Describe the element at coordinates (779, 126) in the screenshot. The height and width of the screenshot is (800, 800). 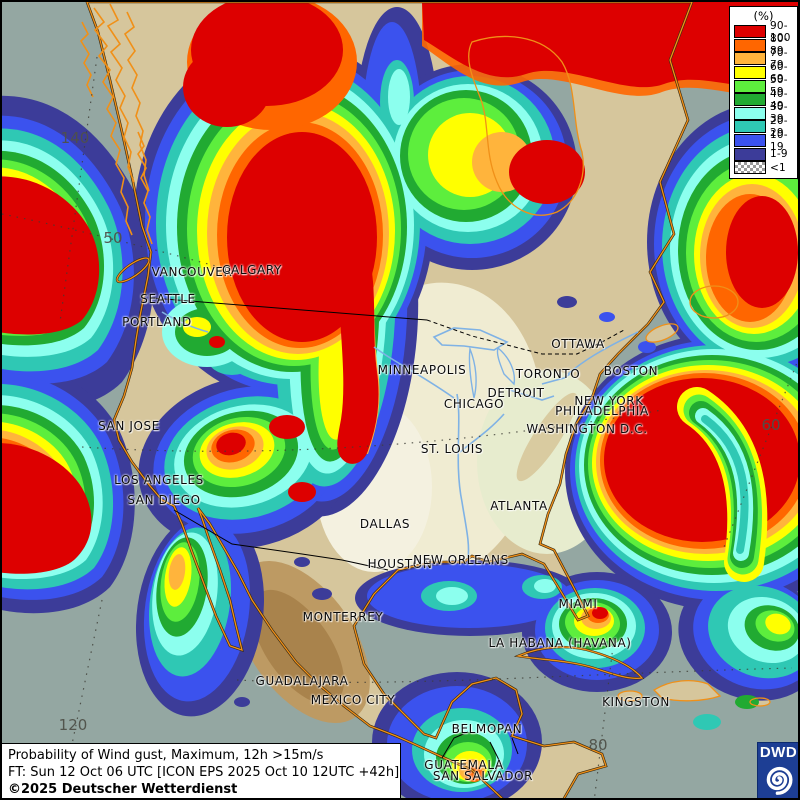
I see `legend-label: 20-29` at that location.